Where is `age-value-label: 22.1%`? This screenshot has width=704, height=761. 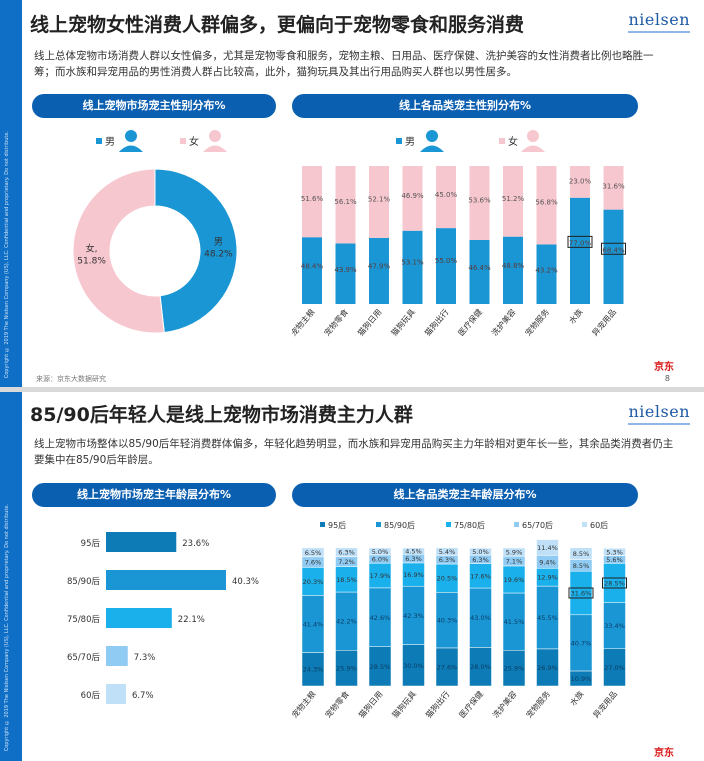
age-value-label: 22.1% is located at coordinates (191, 620).